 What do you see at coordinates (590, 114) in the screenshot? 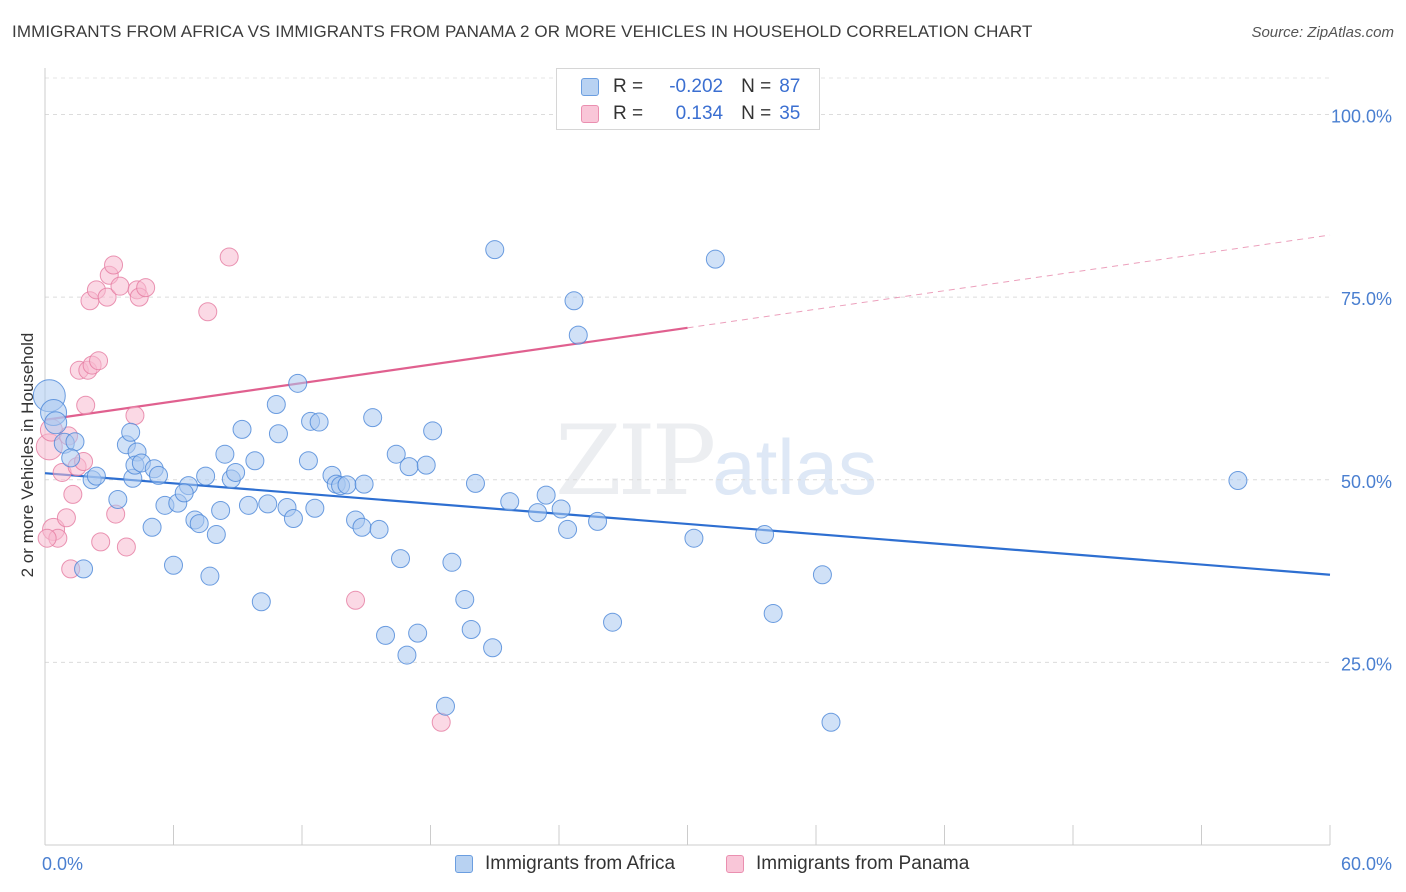
I see `legend-swatch-panama` at bounding box center [590, 114].